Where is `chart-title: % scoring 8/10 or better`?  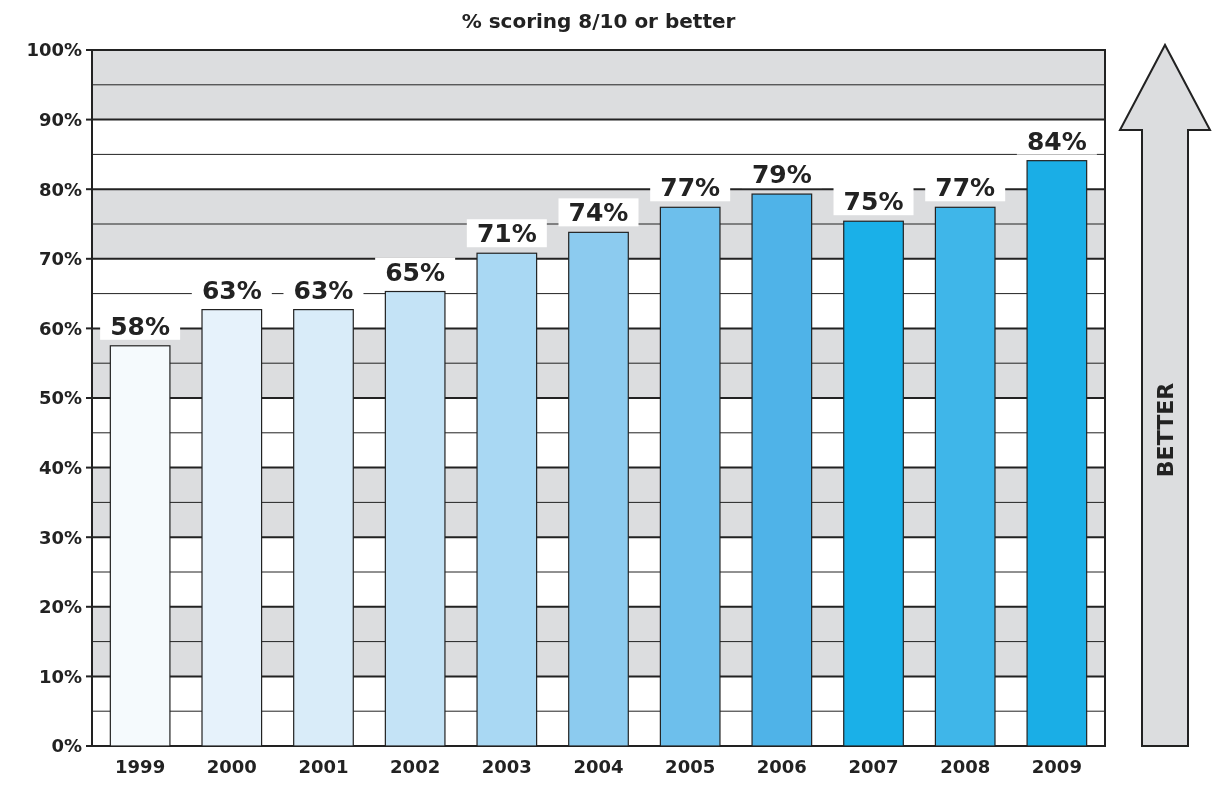 chart-title: % scoring 8/10 or better is located at coordinates (598, 21).